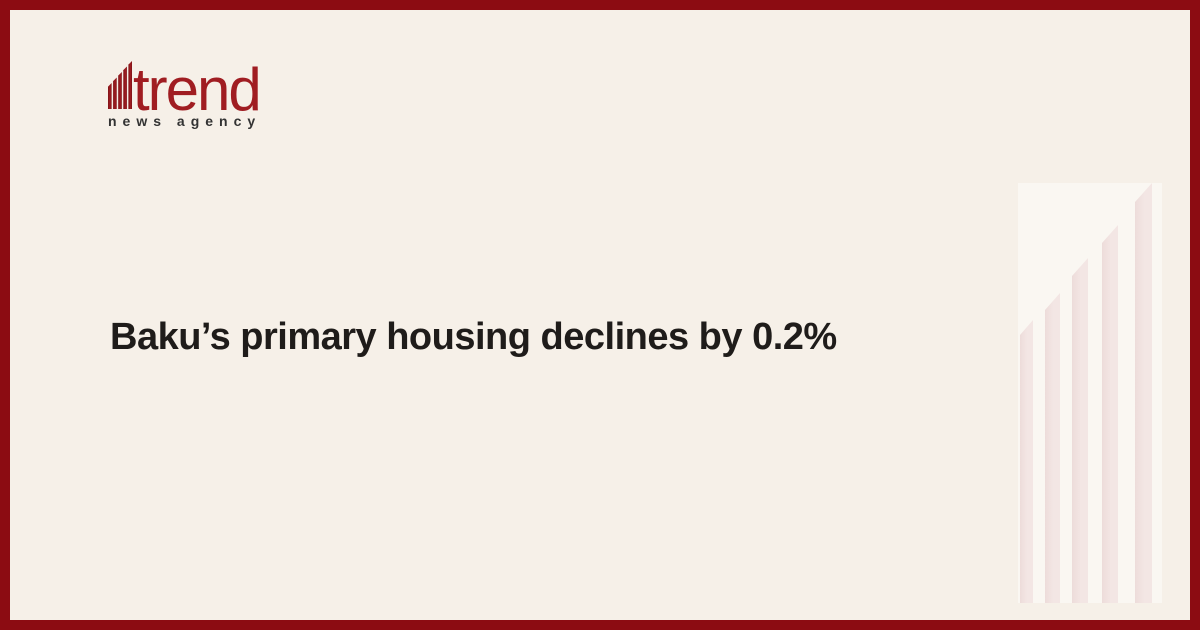 This screenshot has height=630, width=1200. What do you see at coordinates (197, 89) in the screenshot?
I see `trend-logo-wordmark: trend` at bounding box center [197, 89].